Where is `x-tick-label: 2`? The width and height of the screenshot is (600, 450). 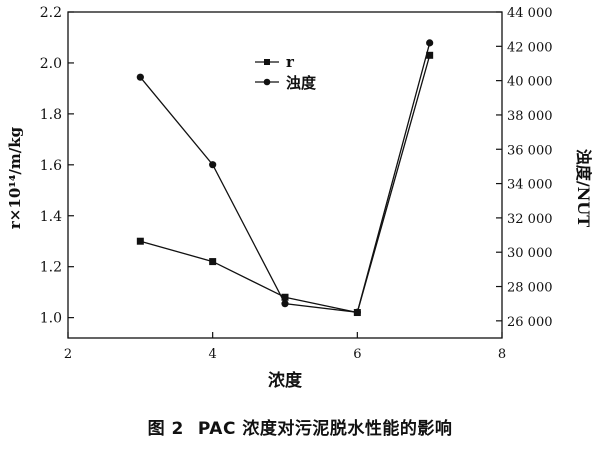
x-tick-label: 2 is located at coordinates (68, 354).